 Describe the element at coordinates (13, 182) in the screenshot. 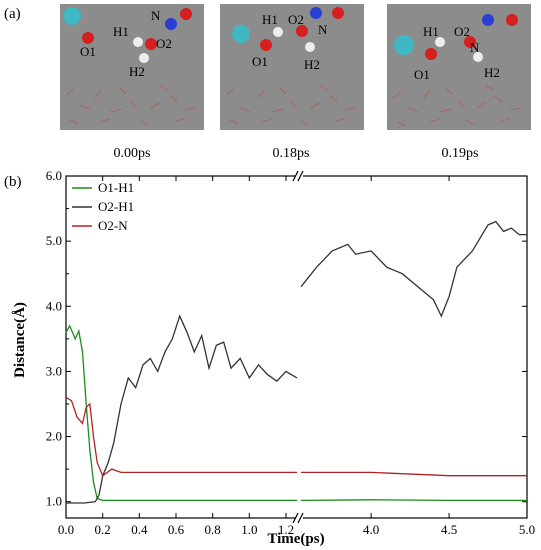

I see `panel-b-label: (b)` at that location.